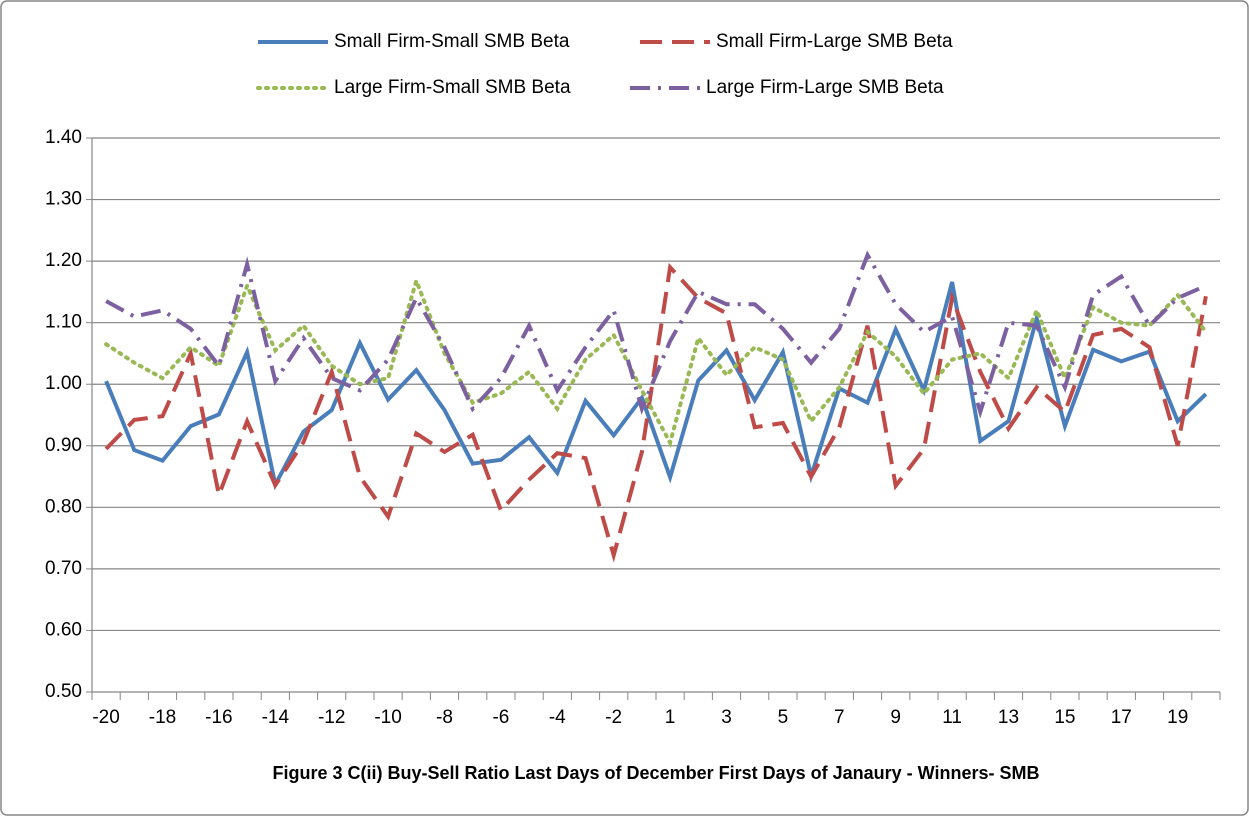 This screenshot has height=816, width=1249. Describe the element at coordinates (452, 41) in the screenshot. I see `legend-label: Small Firm-Small SMB Beta` at that location.